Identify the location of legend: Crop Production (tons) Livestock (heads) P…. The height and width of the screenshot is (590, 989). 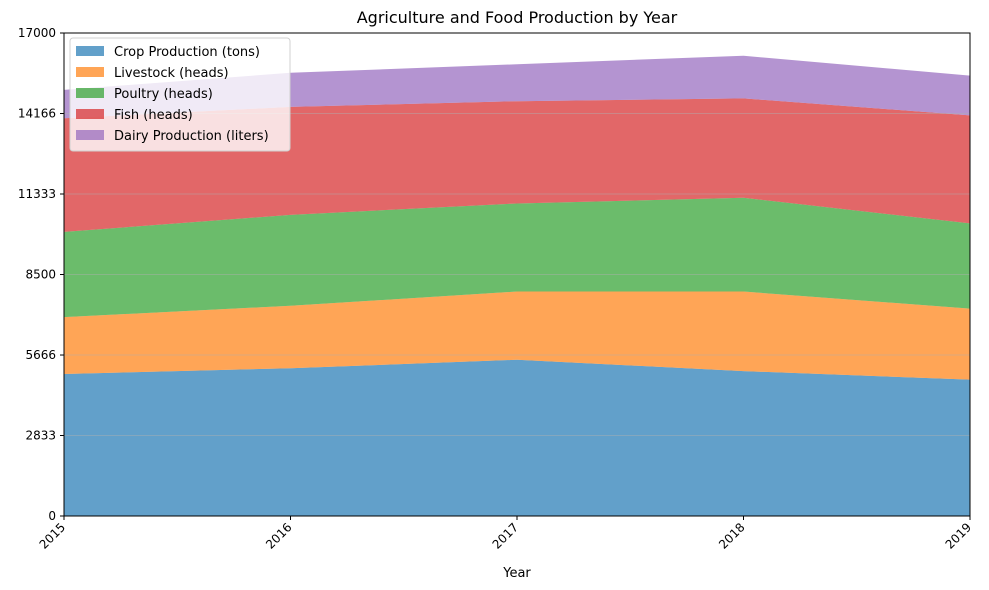
(180, 94).